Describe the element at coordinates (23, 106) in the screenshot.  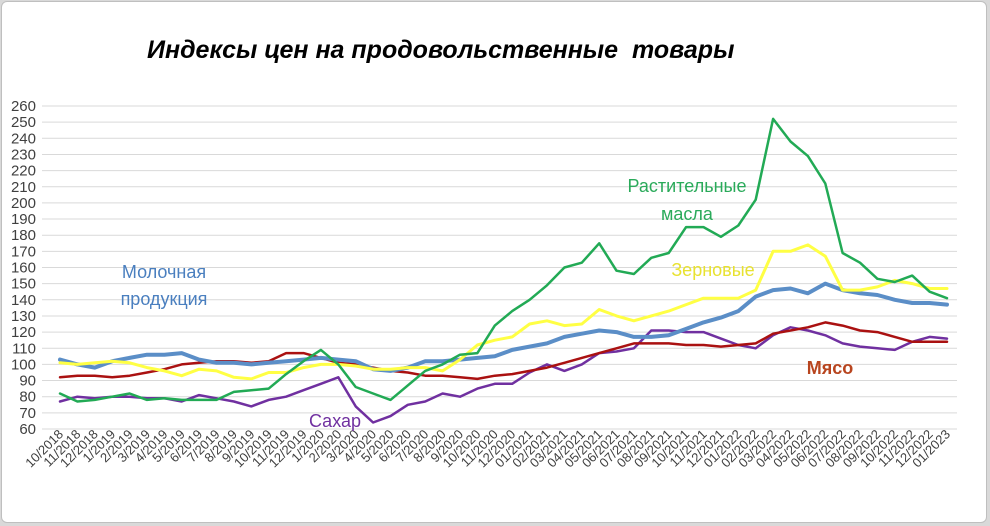
I see `y-tick-label: 260` at that location.